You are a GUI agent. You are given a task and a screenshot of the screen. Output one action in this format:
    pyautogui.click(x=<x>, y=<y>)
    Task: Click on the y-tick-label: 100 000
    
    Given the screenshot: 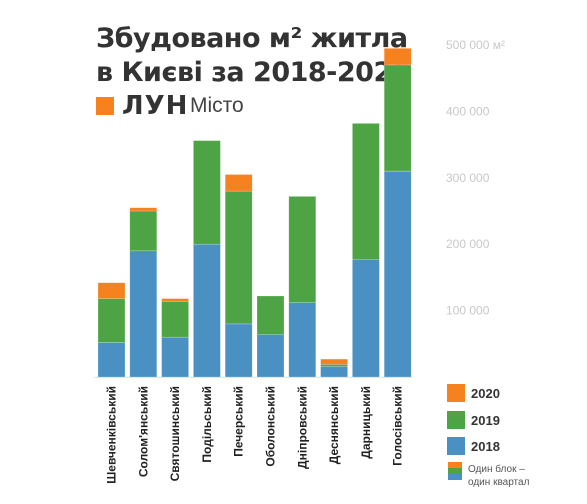 What is the action you would take?
    pyautogui.click(x=468, y=311)
    